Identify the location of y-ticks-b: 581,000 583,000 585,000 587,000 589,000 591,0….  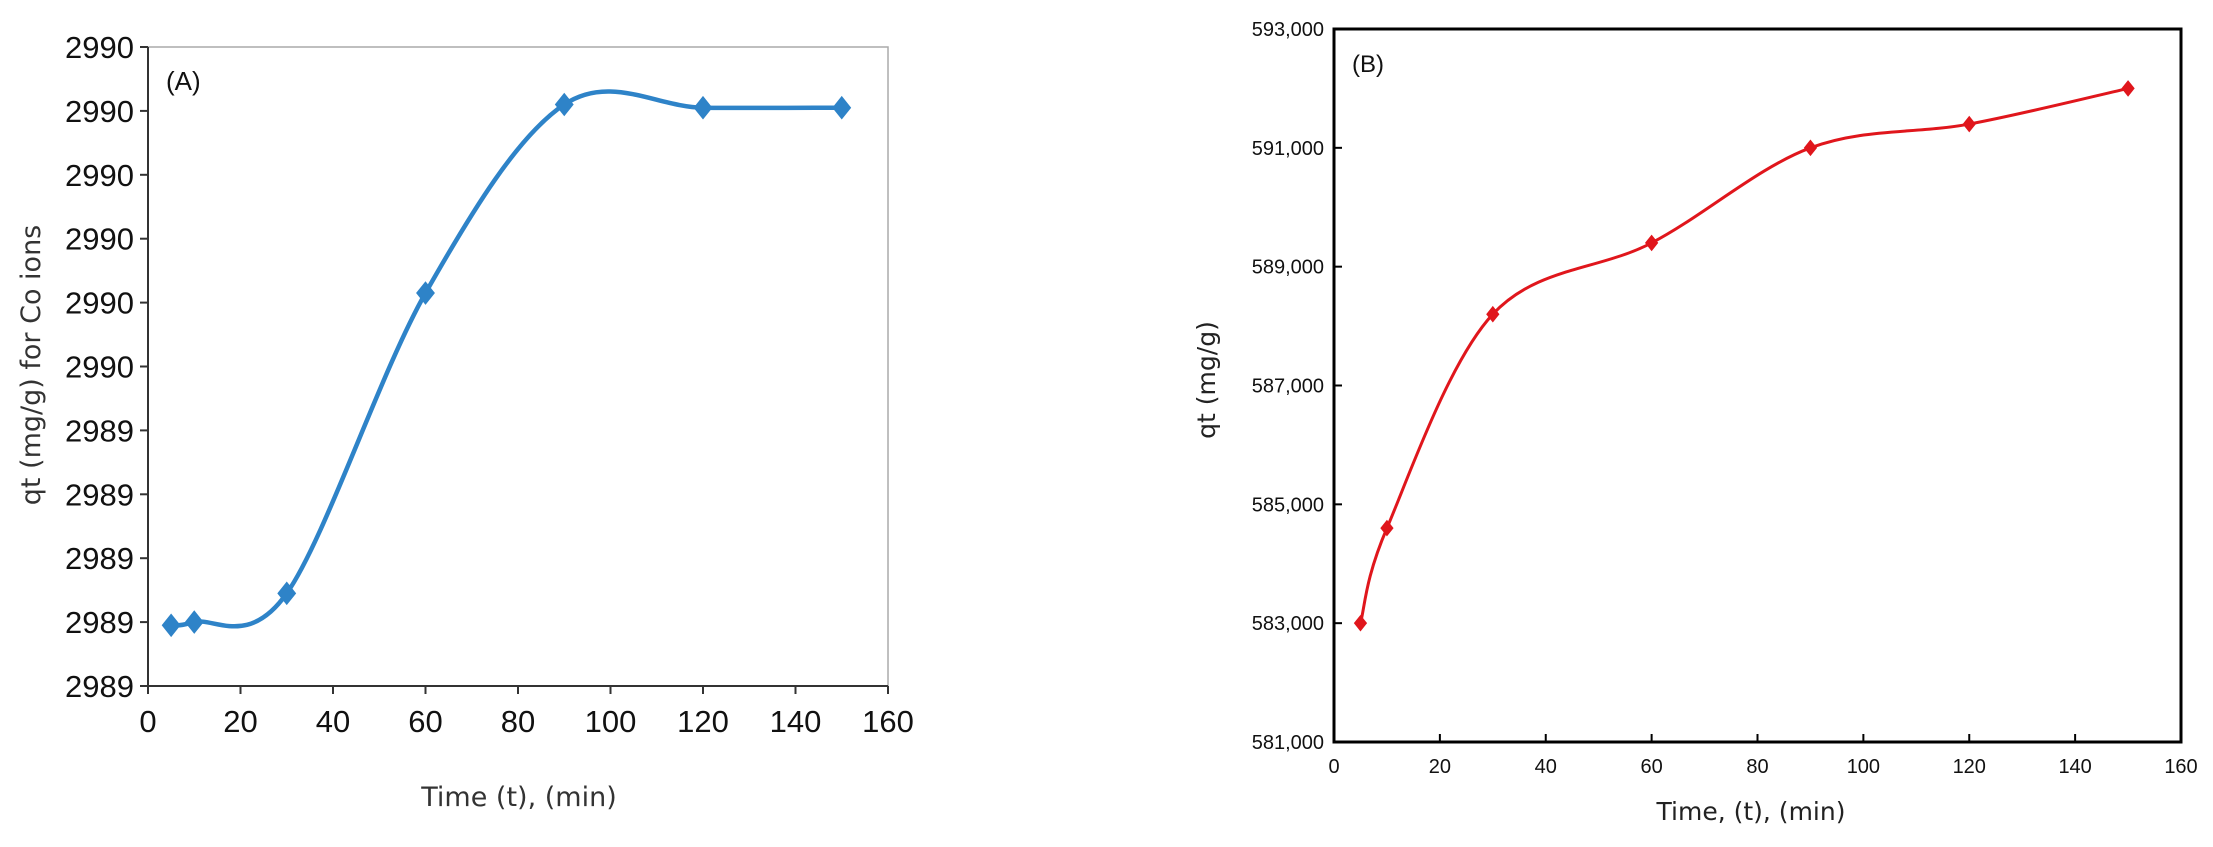
(1297, 386).